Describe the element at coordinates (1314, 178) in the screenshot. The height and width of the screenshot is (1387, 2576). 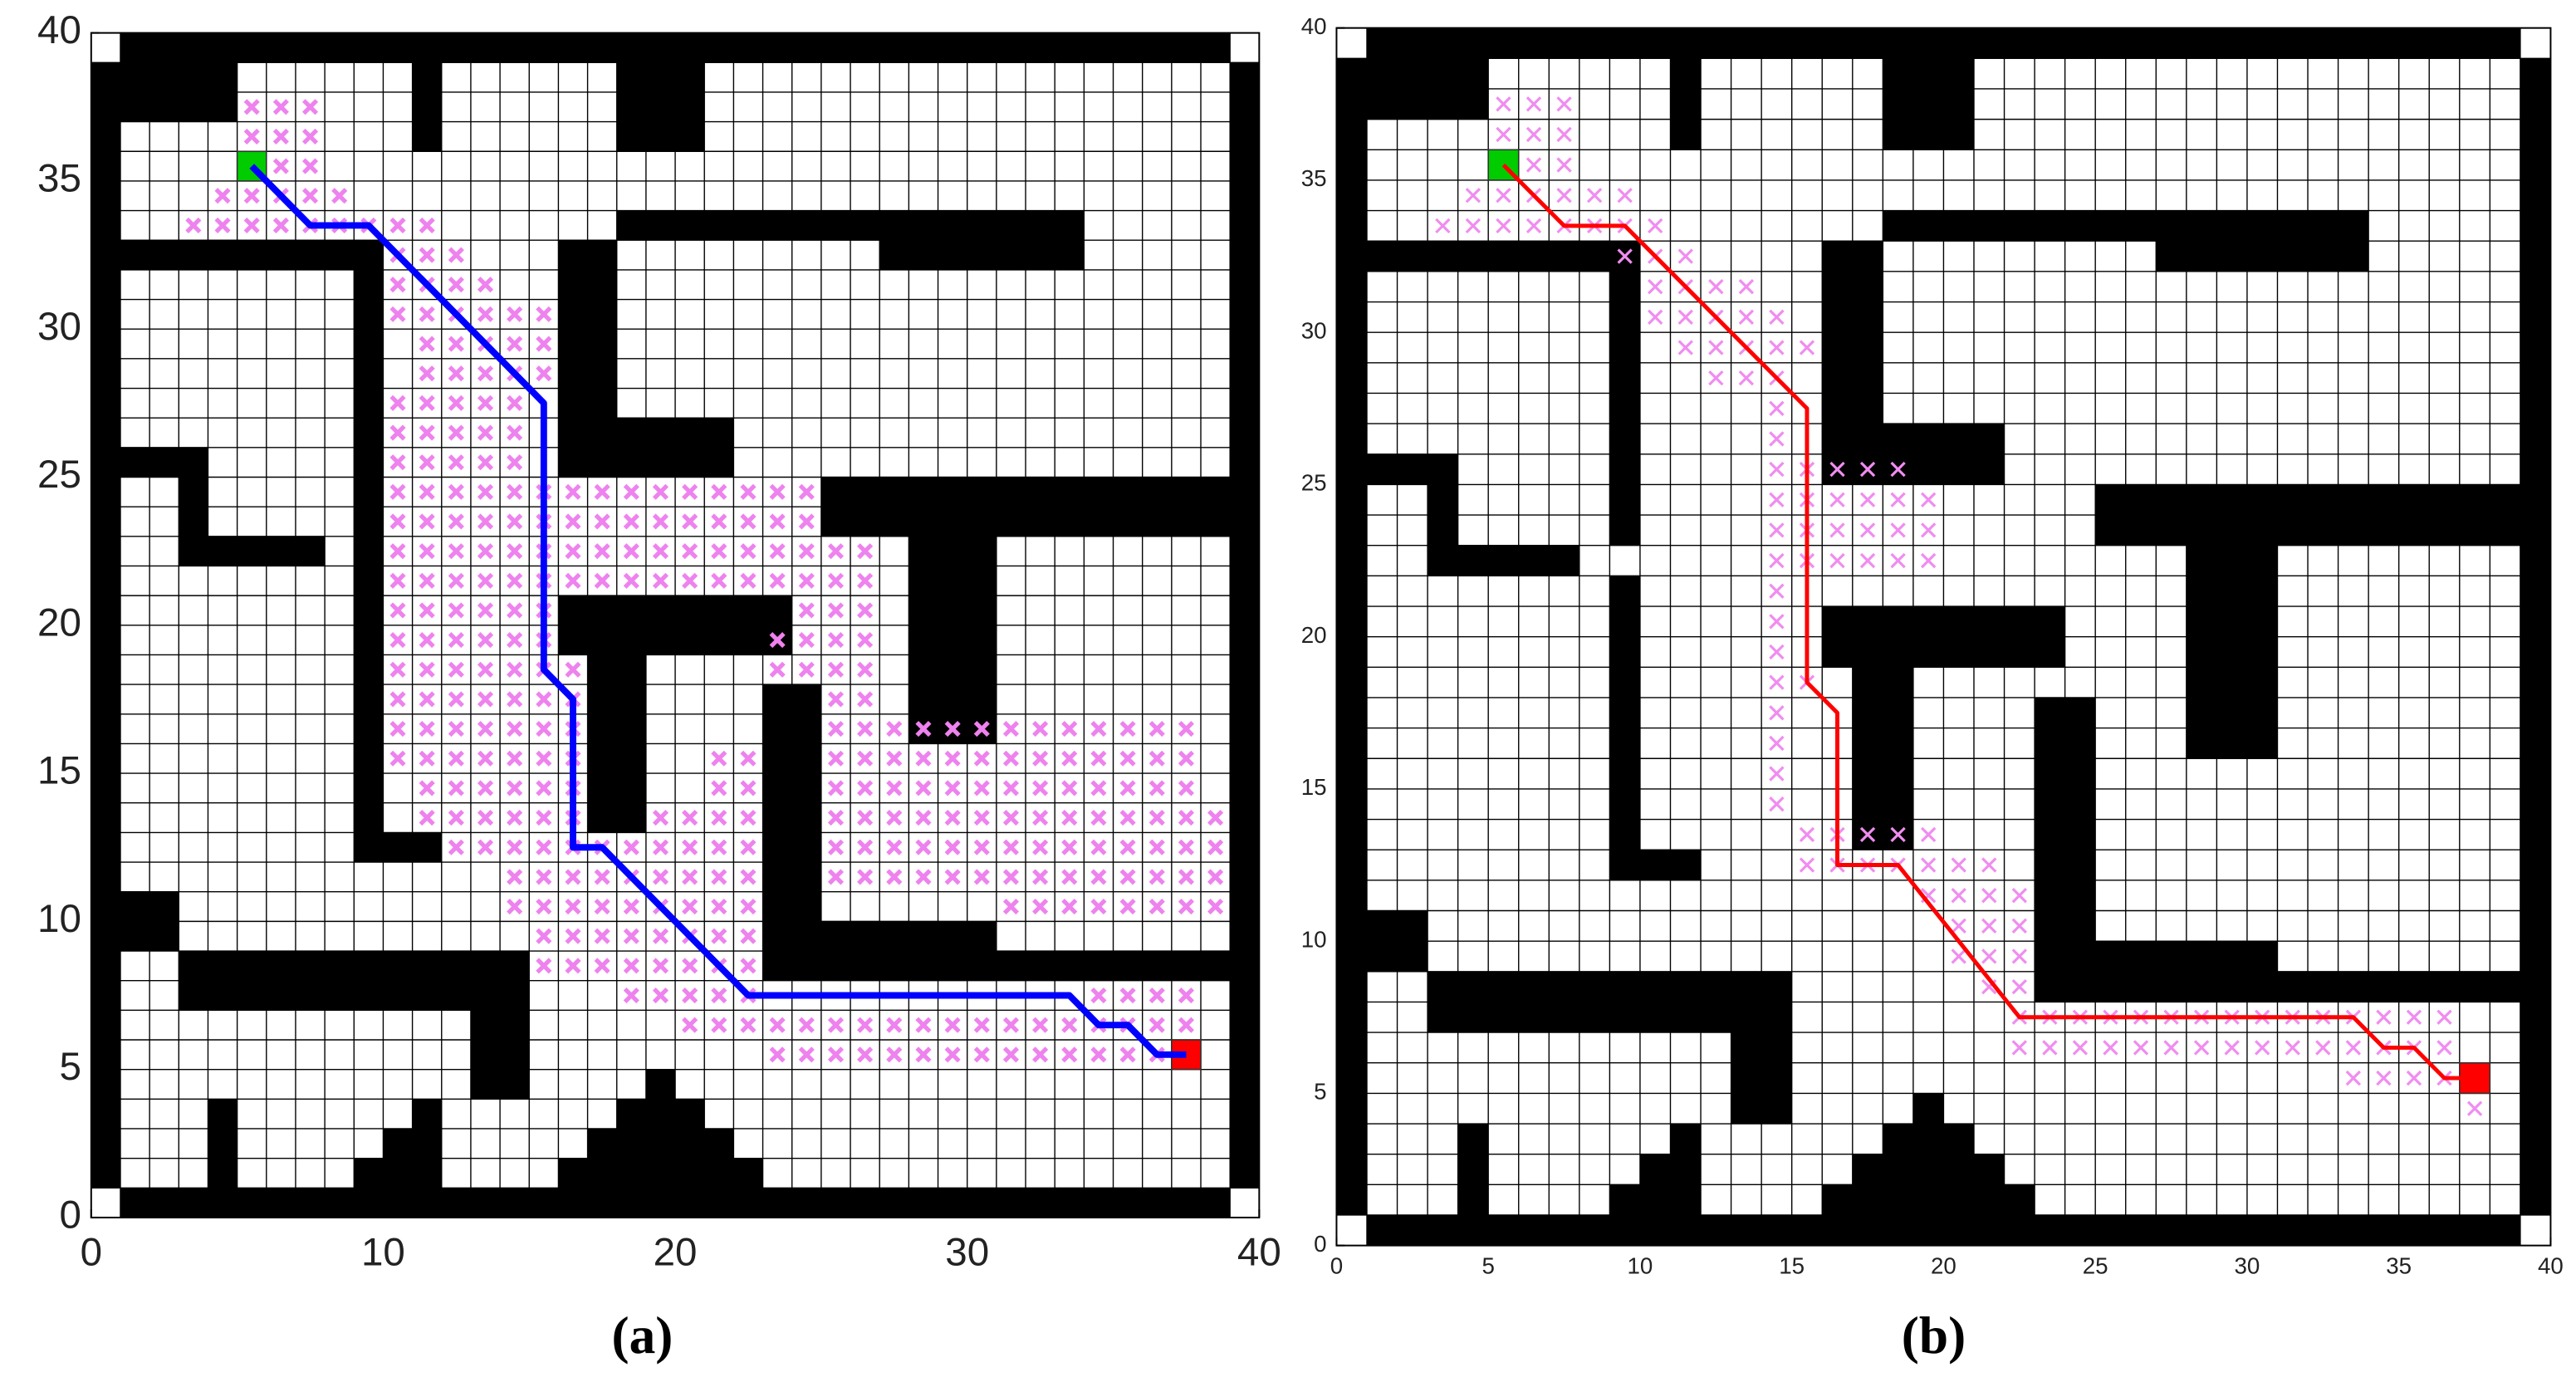
I see `y-tick-label: 35` at that location.